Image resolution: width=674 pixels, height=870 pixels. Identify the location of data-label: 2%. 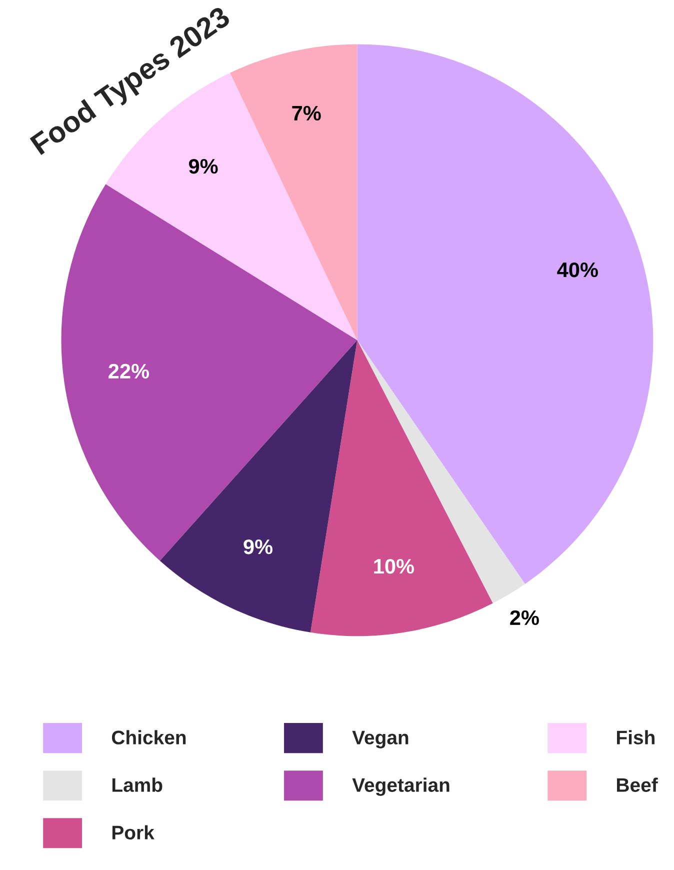
(524, 618).